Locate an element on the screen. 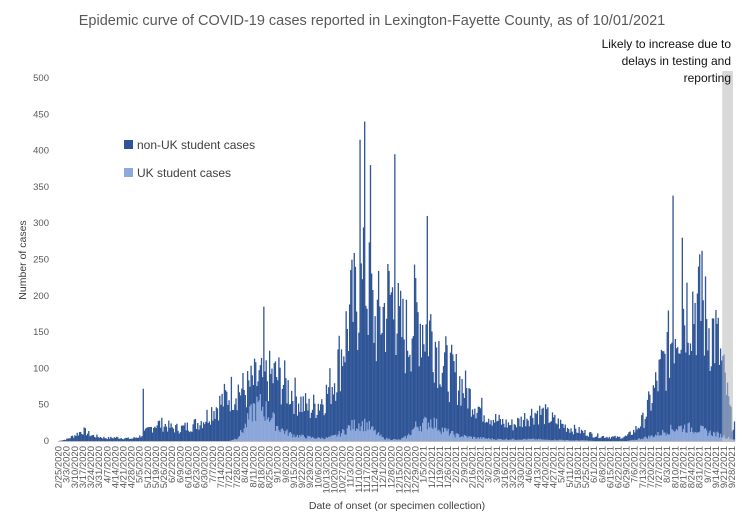  x-tick-label: 5/4/2021 is located at coordinates (562, 464).